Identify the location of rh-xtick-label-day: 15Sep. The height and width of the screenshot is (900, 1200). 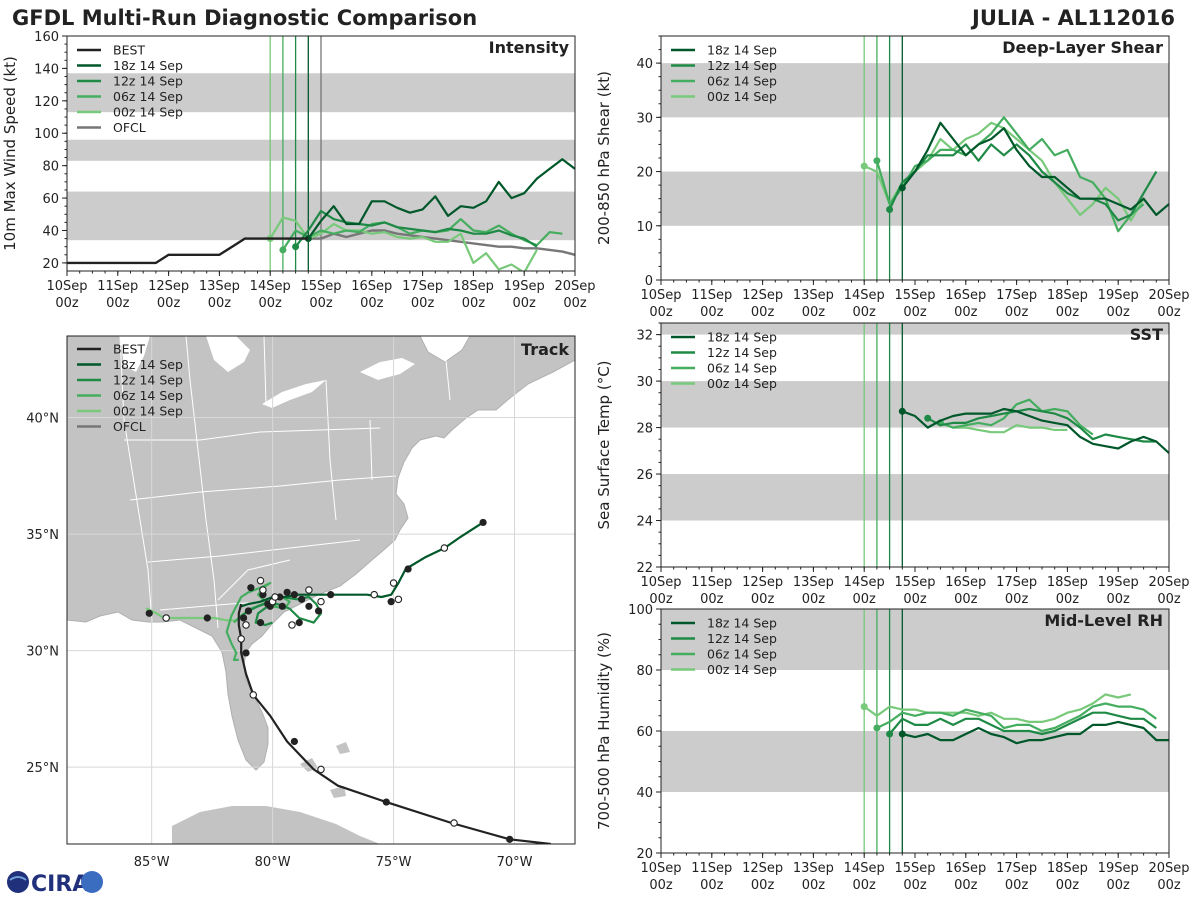
(914, 868).